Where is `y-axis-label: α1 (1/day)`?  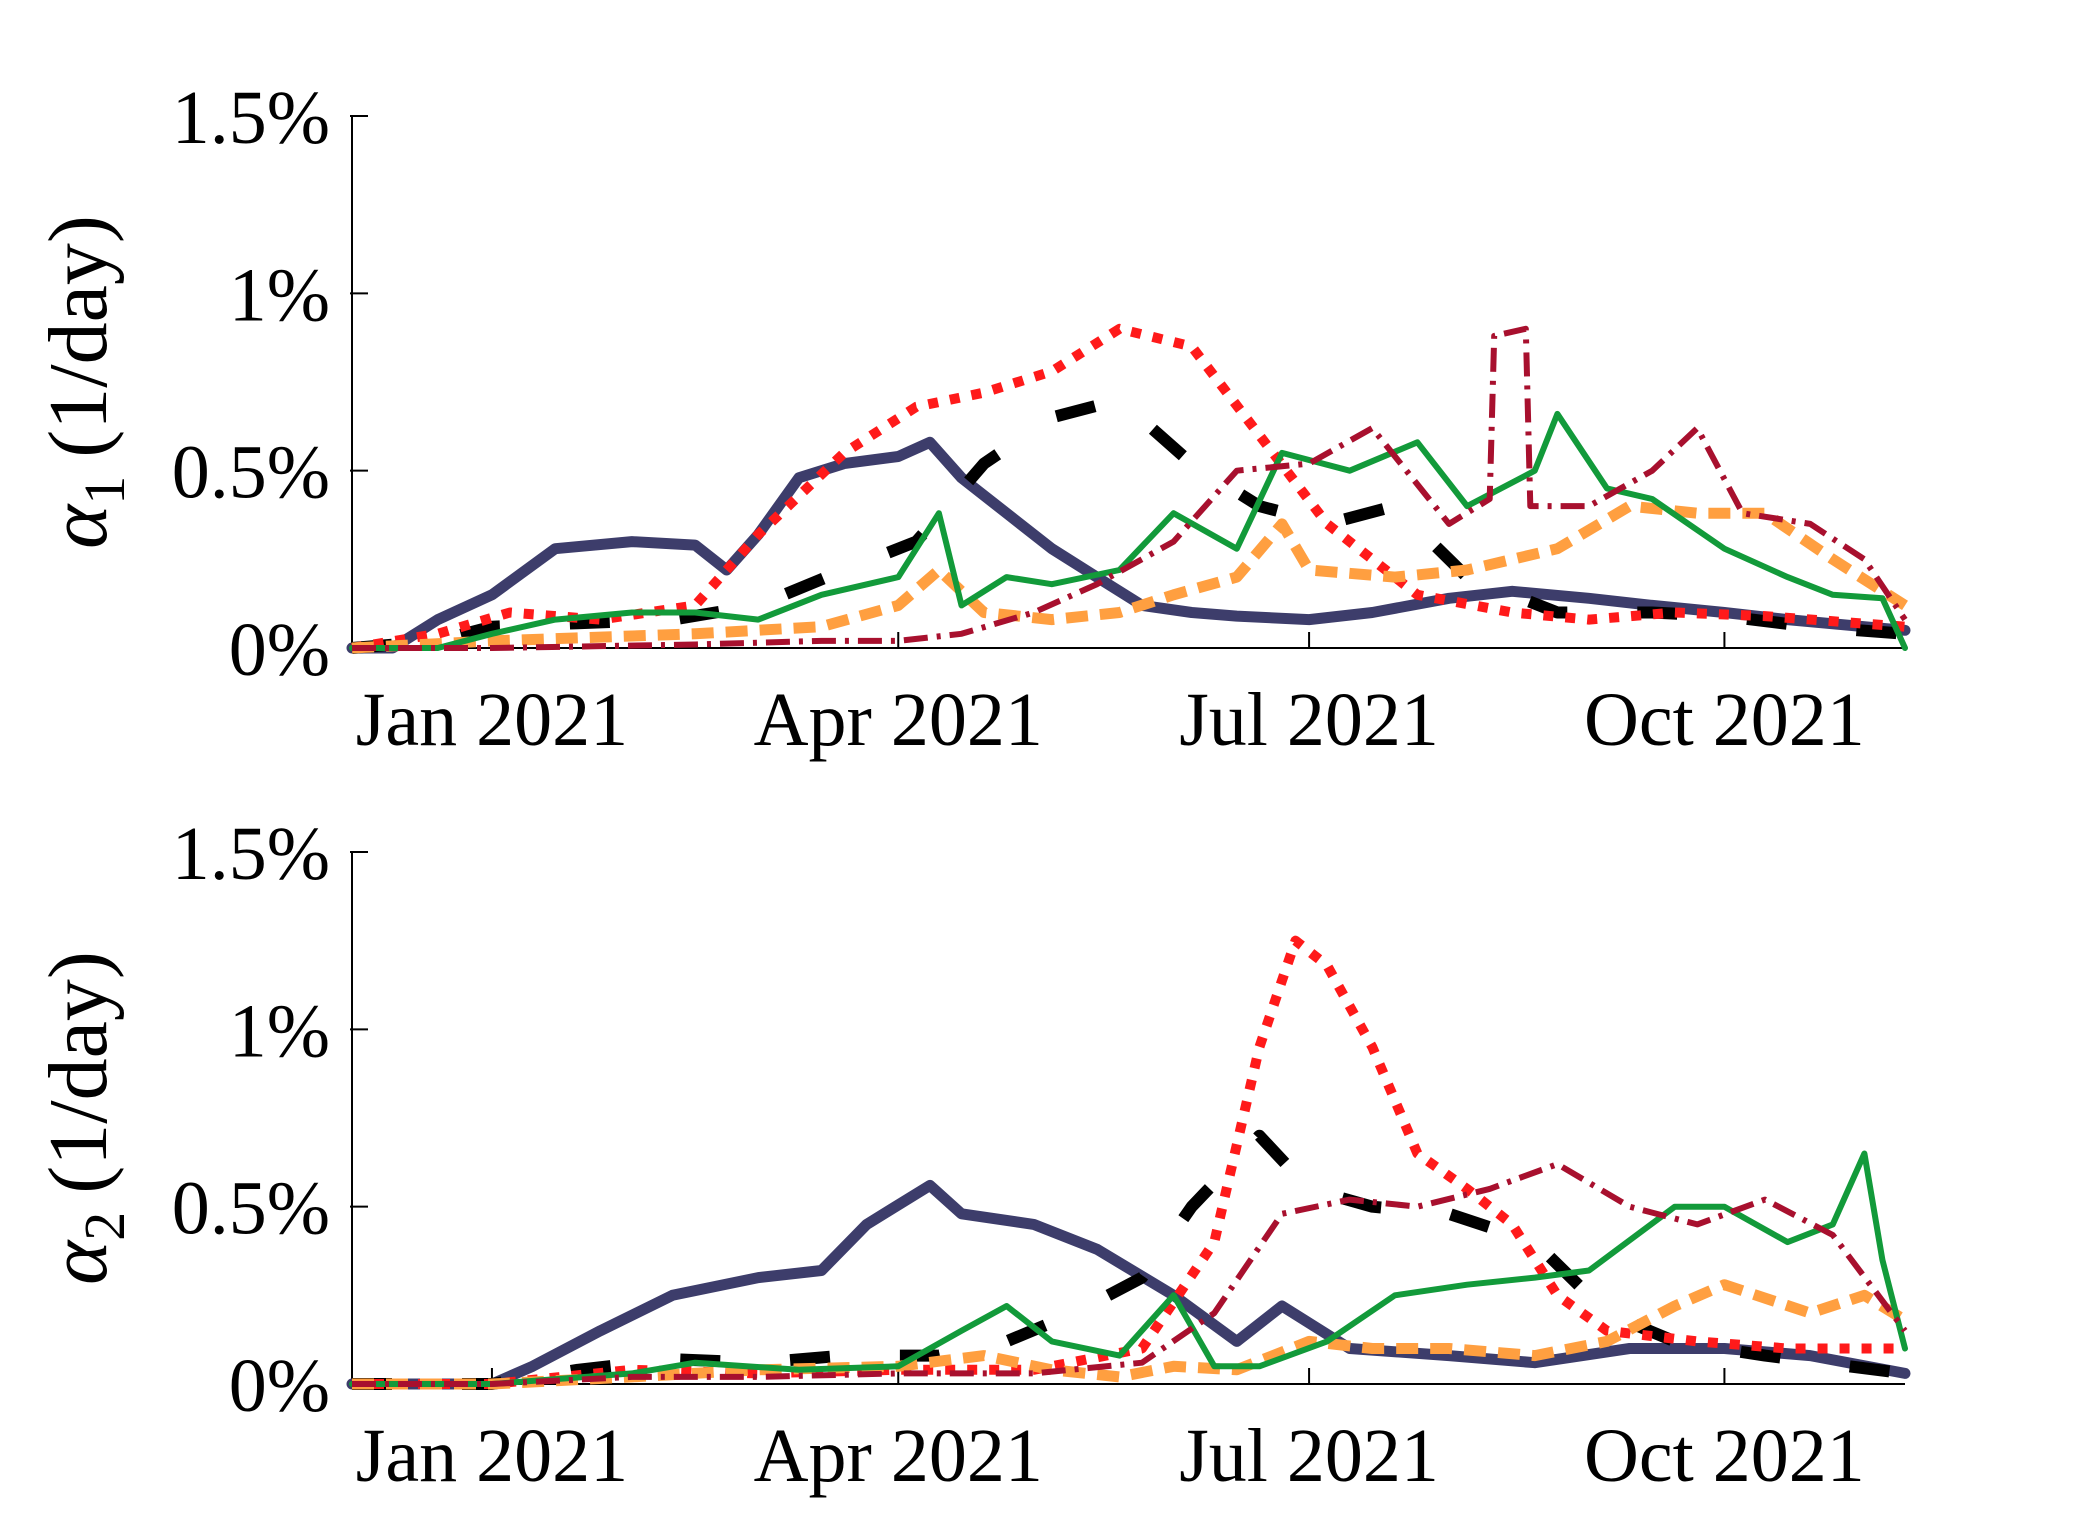
y-axis-label: α1 (1/day) is located at coordinates (84, 382).